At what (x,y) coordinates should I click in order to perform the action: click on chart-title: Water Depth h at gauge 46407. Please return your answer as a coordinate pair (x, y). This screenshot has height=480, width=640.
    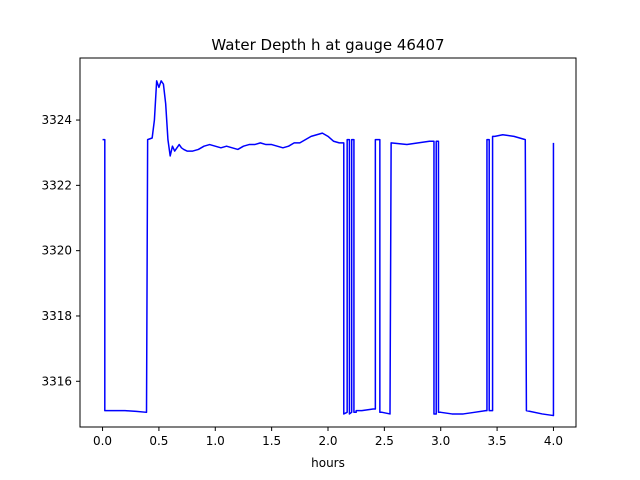
    Looking at the image, I should click on (327, 45).